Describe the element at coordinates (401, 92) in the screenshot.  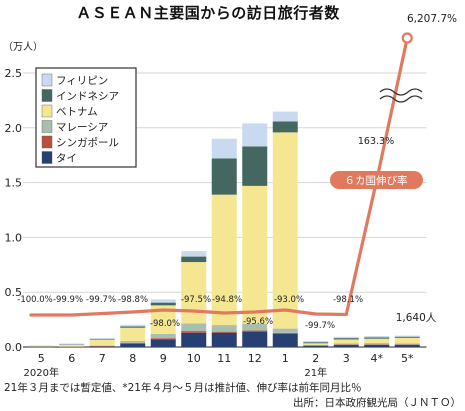
I see `axis-break-mark` at that location.